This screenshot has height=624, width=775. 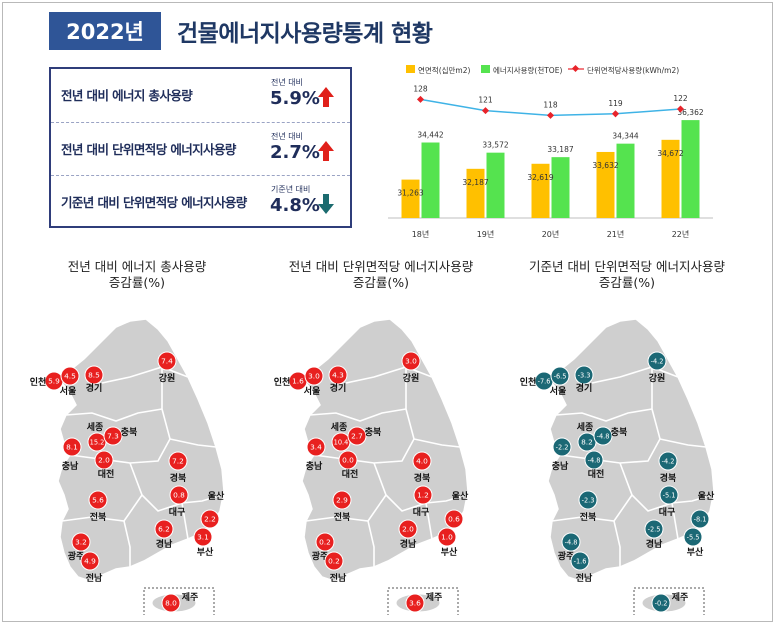 What do you see at coordinates (287, 82) in the screenshot?
I see `summary-compare-basis: 전년 대비` at bounding box center [287, 82].